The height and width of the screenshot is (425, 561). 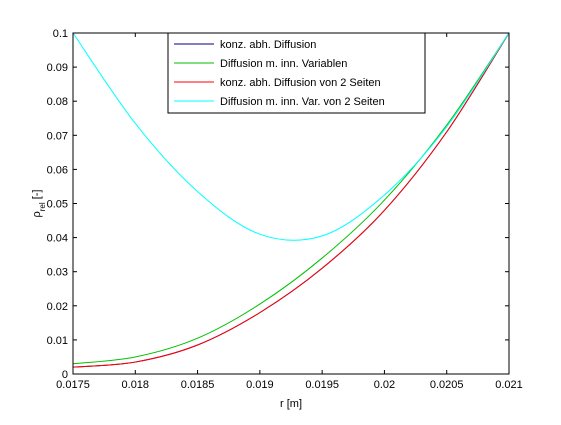 What do you see at coordinates (42, 206) in the screenshot?
I see `y-axis-label-subscript: rel` at bounding box center [42, 206].